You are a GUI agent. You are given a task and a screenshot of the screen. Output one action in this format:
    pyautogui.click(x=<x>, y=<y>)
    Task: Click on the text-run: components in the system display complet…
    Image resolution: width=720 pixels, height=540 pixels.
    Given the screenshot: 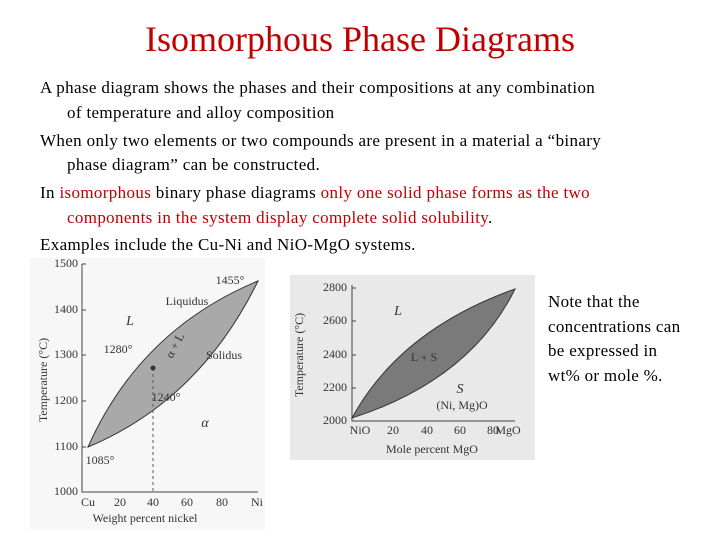 What is the action you would take?
    pyautogui.click(x=278, y=217)
    